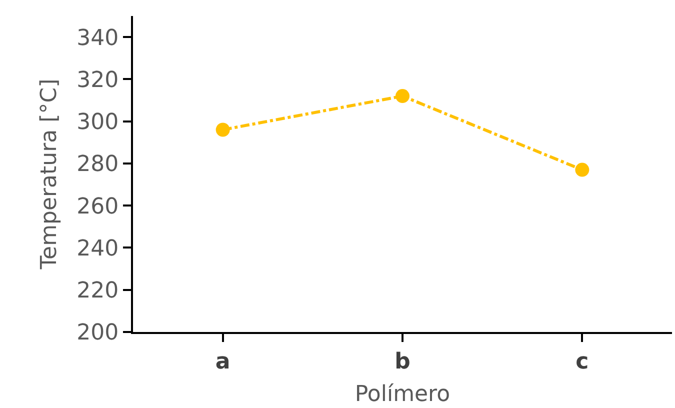 The width and height of the screenshot is (675, 408). I want to click on y-tick-label: 280, so click(97, 165).